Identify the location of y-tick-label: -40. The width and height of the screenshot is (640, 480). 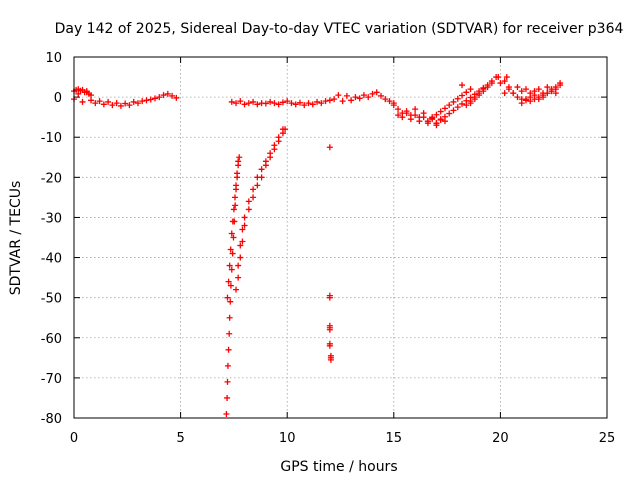
(51, 259).